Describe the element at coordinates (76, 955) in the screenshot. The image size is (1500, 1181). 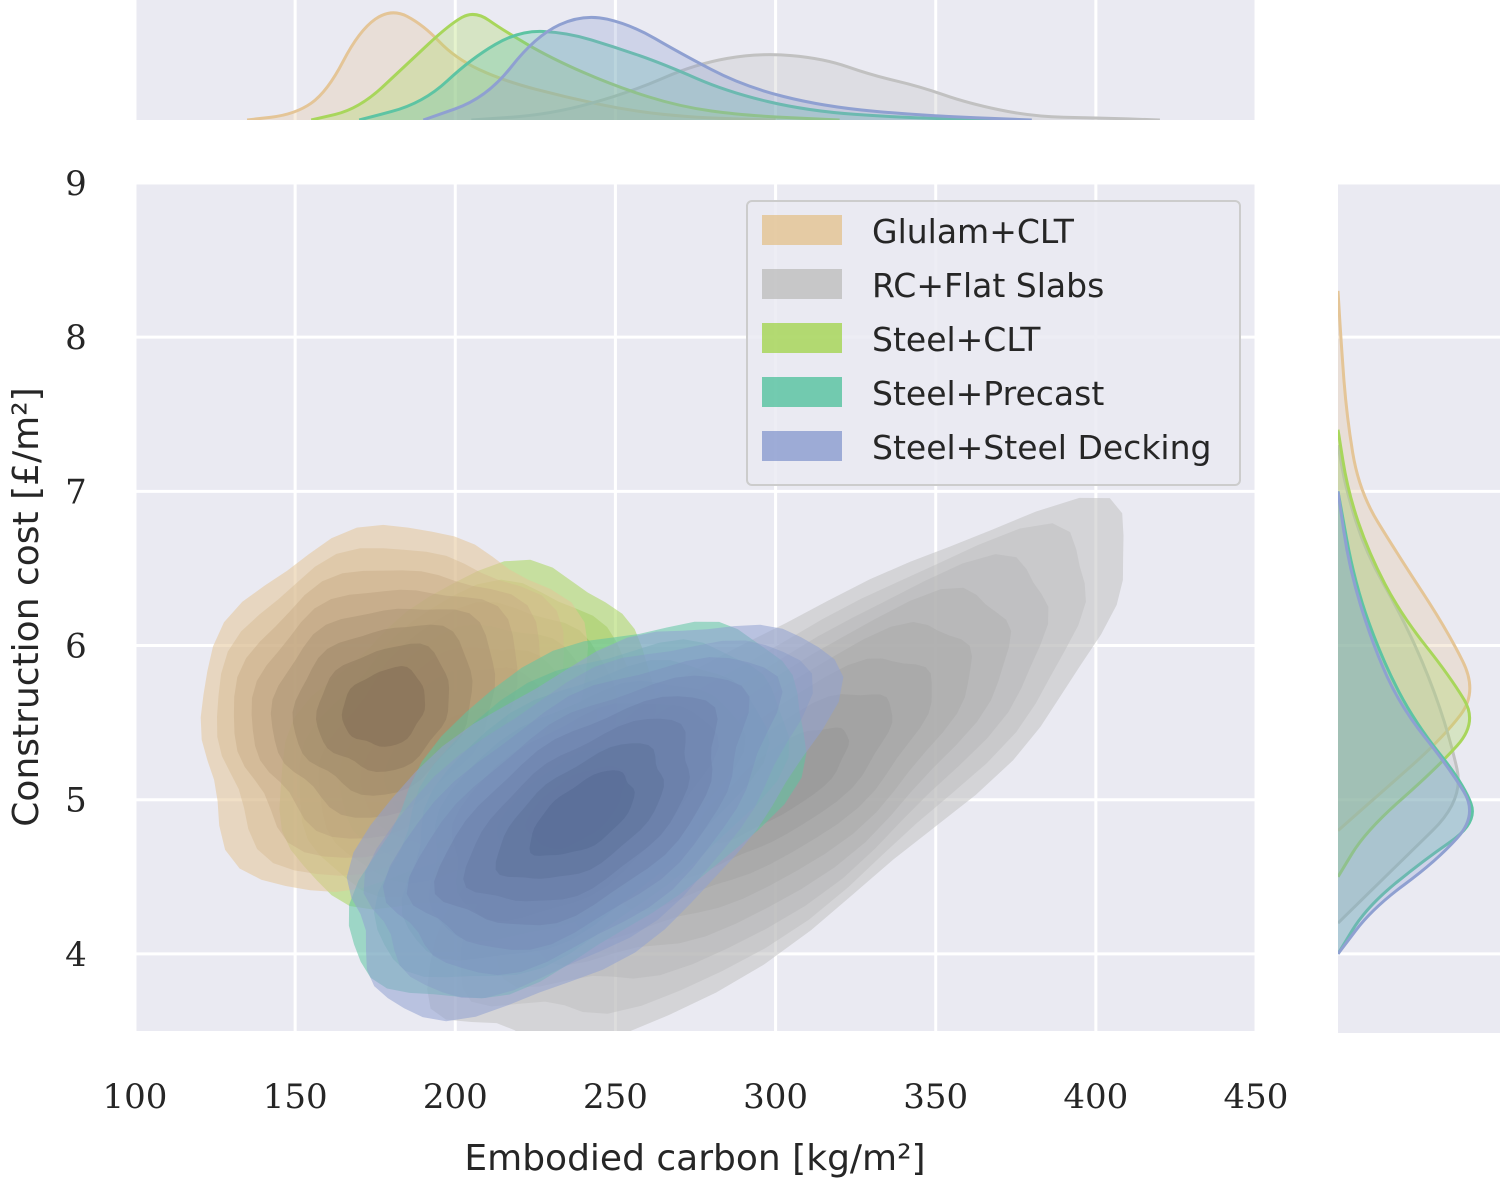
I see `y-tick-label: 4` at that location.